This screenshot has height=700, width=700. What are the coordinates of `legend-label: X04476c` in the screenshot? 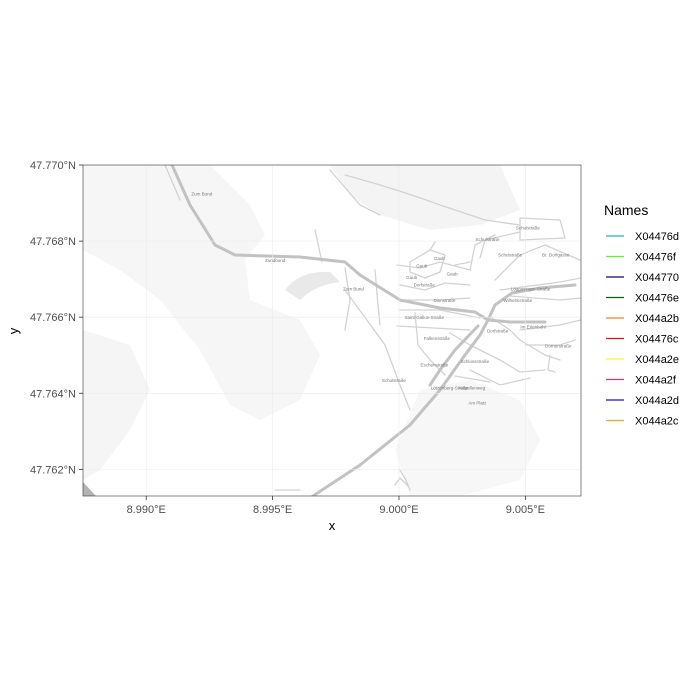 It's located at (657, 340).